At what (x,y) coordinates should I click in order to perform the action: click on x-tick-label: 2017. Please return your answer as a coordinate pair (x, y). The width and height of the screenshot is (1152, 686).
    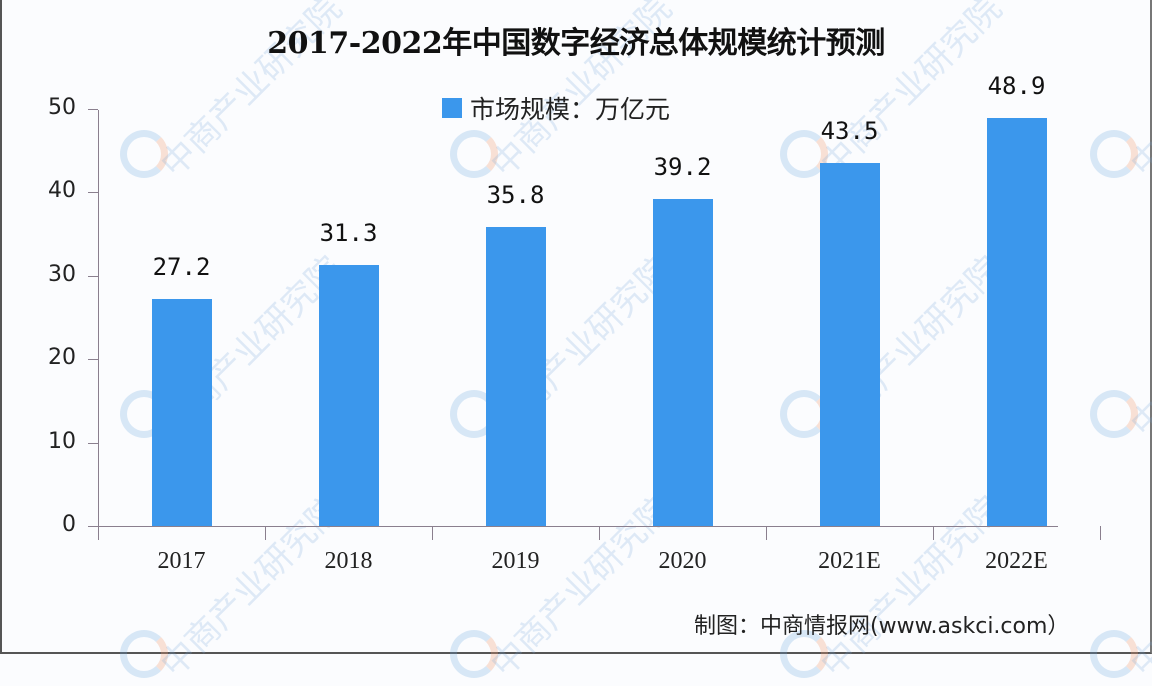
    Looking at the image, I should click on (181, 561).